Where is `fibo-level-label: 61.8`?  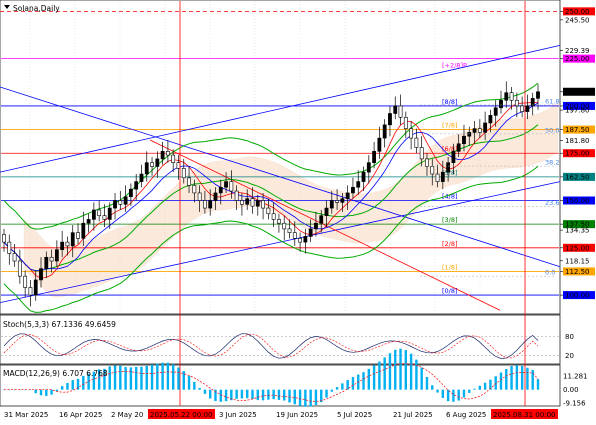
fibo-level-label: 61.8 is located at coordinates (552, 101).